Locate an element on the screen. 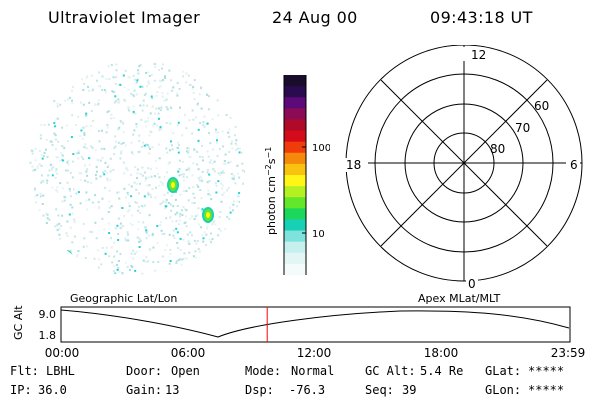 This screenshot has height=400, width=600. timeline-ytick-bottom: 1.8 is located at coordinates (48, 335).